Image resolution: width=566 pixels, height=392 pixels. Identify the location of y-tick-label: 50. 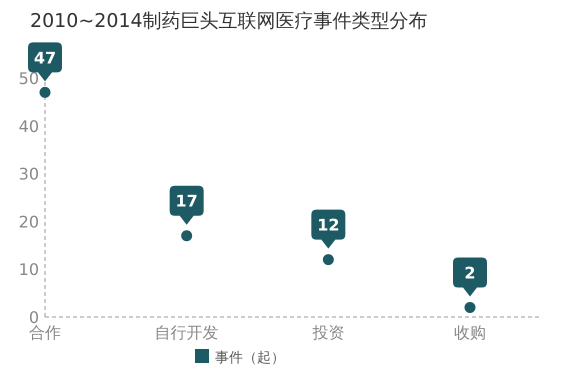
(28, 78).